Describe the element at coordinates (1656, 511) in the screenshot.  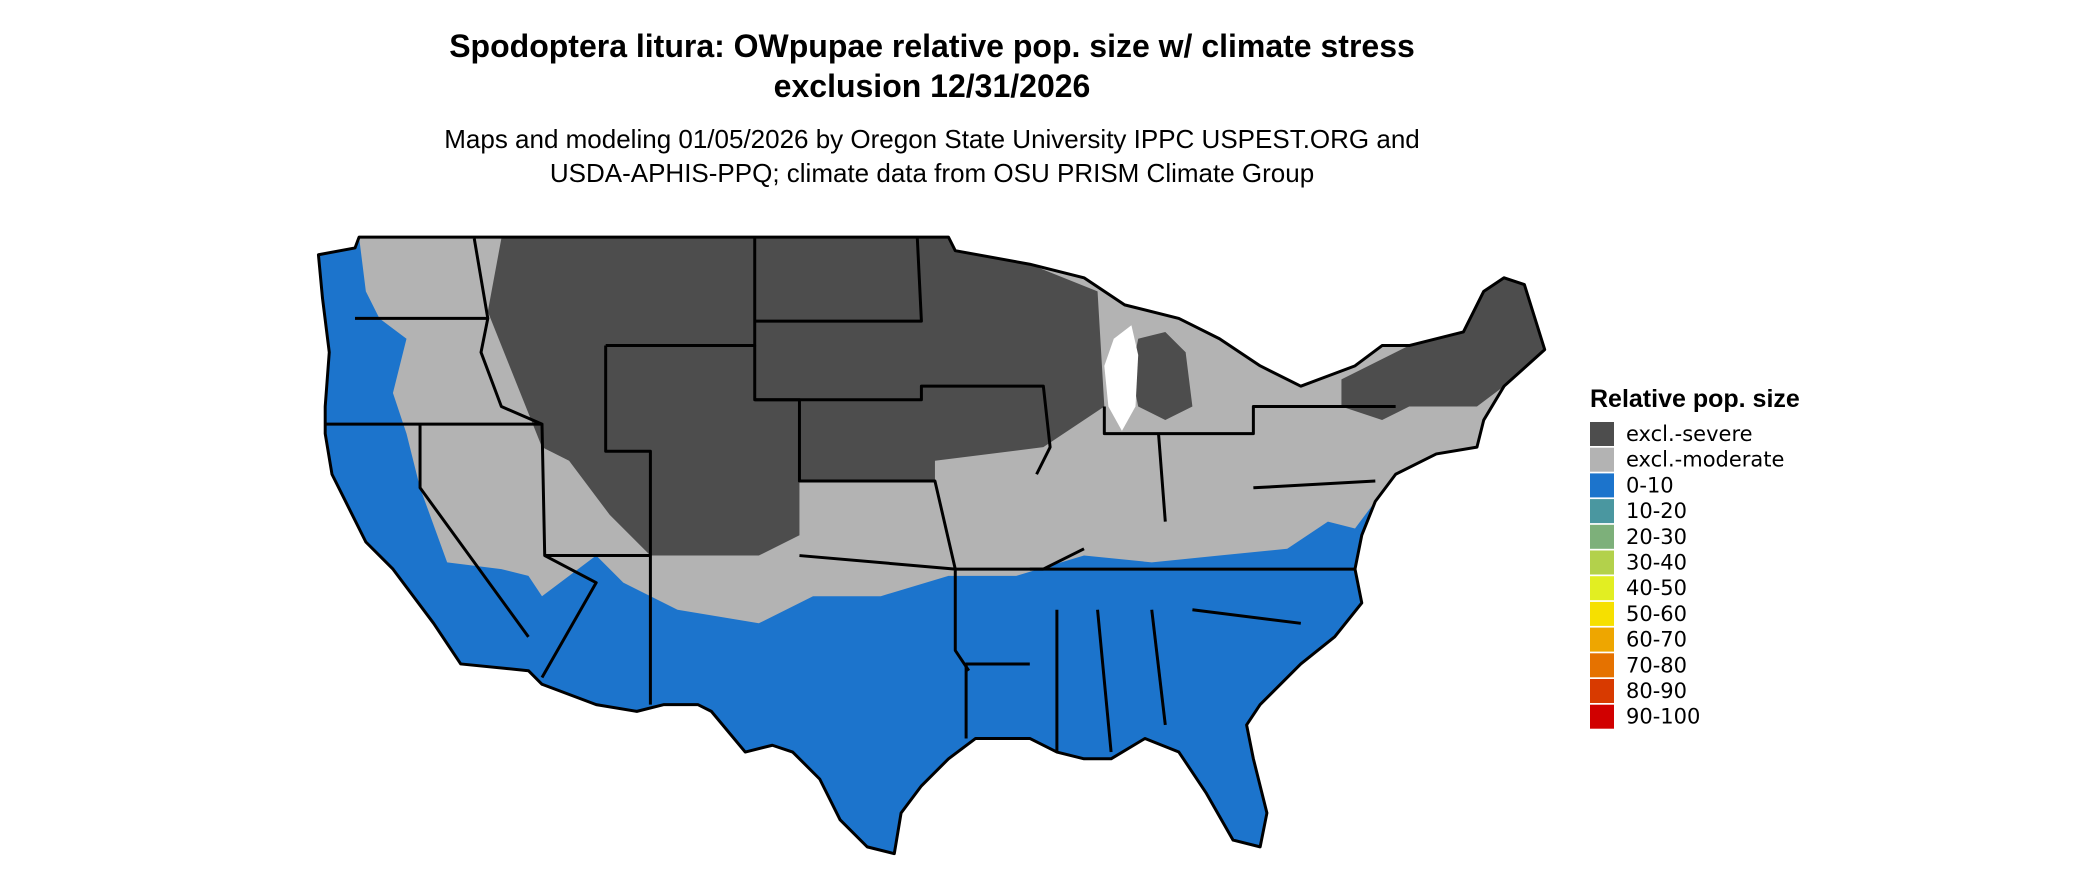
I see `legend-label: 10-20` at that location.